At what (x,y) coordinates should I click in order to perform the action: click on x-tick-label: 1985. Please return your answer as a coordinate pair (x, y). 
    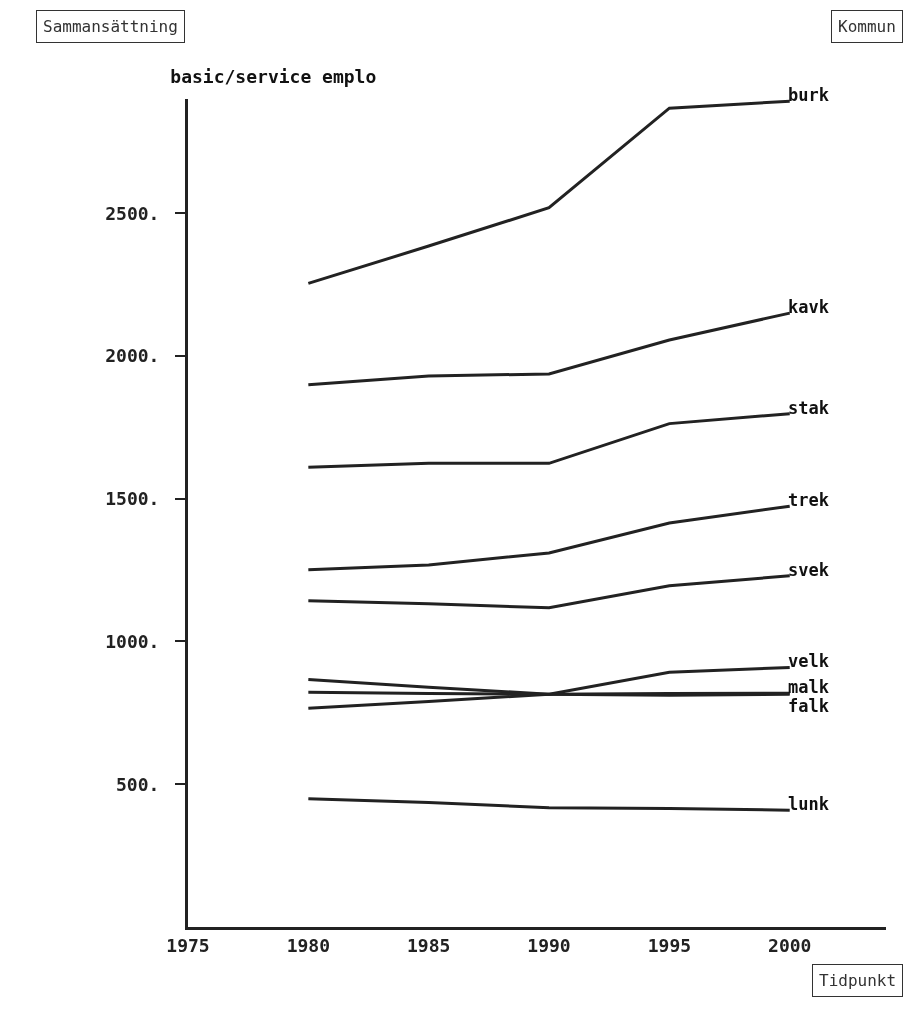
    Looking at the image, I should click on (429, 945).